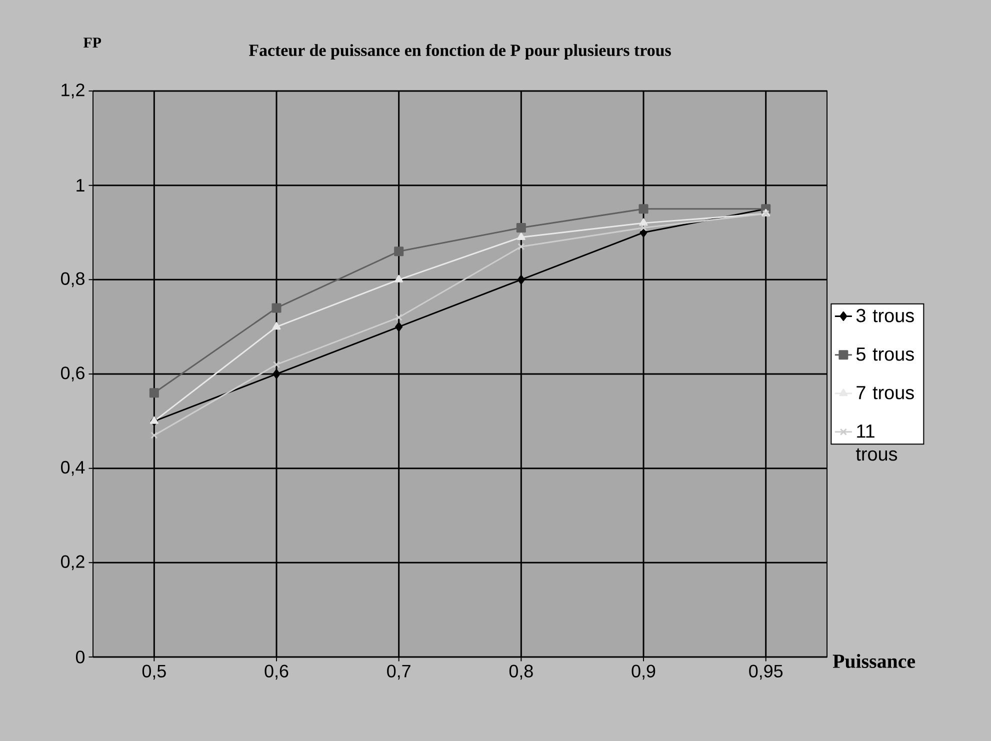 Image resolution: width=991 pixels, height=741 pixels. Describe the element at coordinates (80, 657) in the screenshot. I see `y-tick-label: 0` at that location.